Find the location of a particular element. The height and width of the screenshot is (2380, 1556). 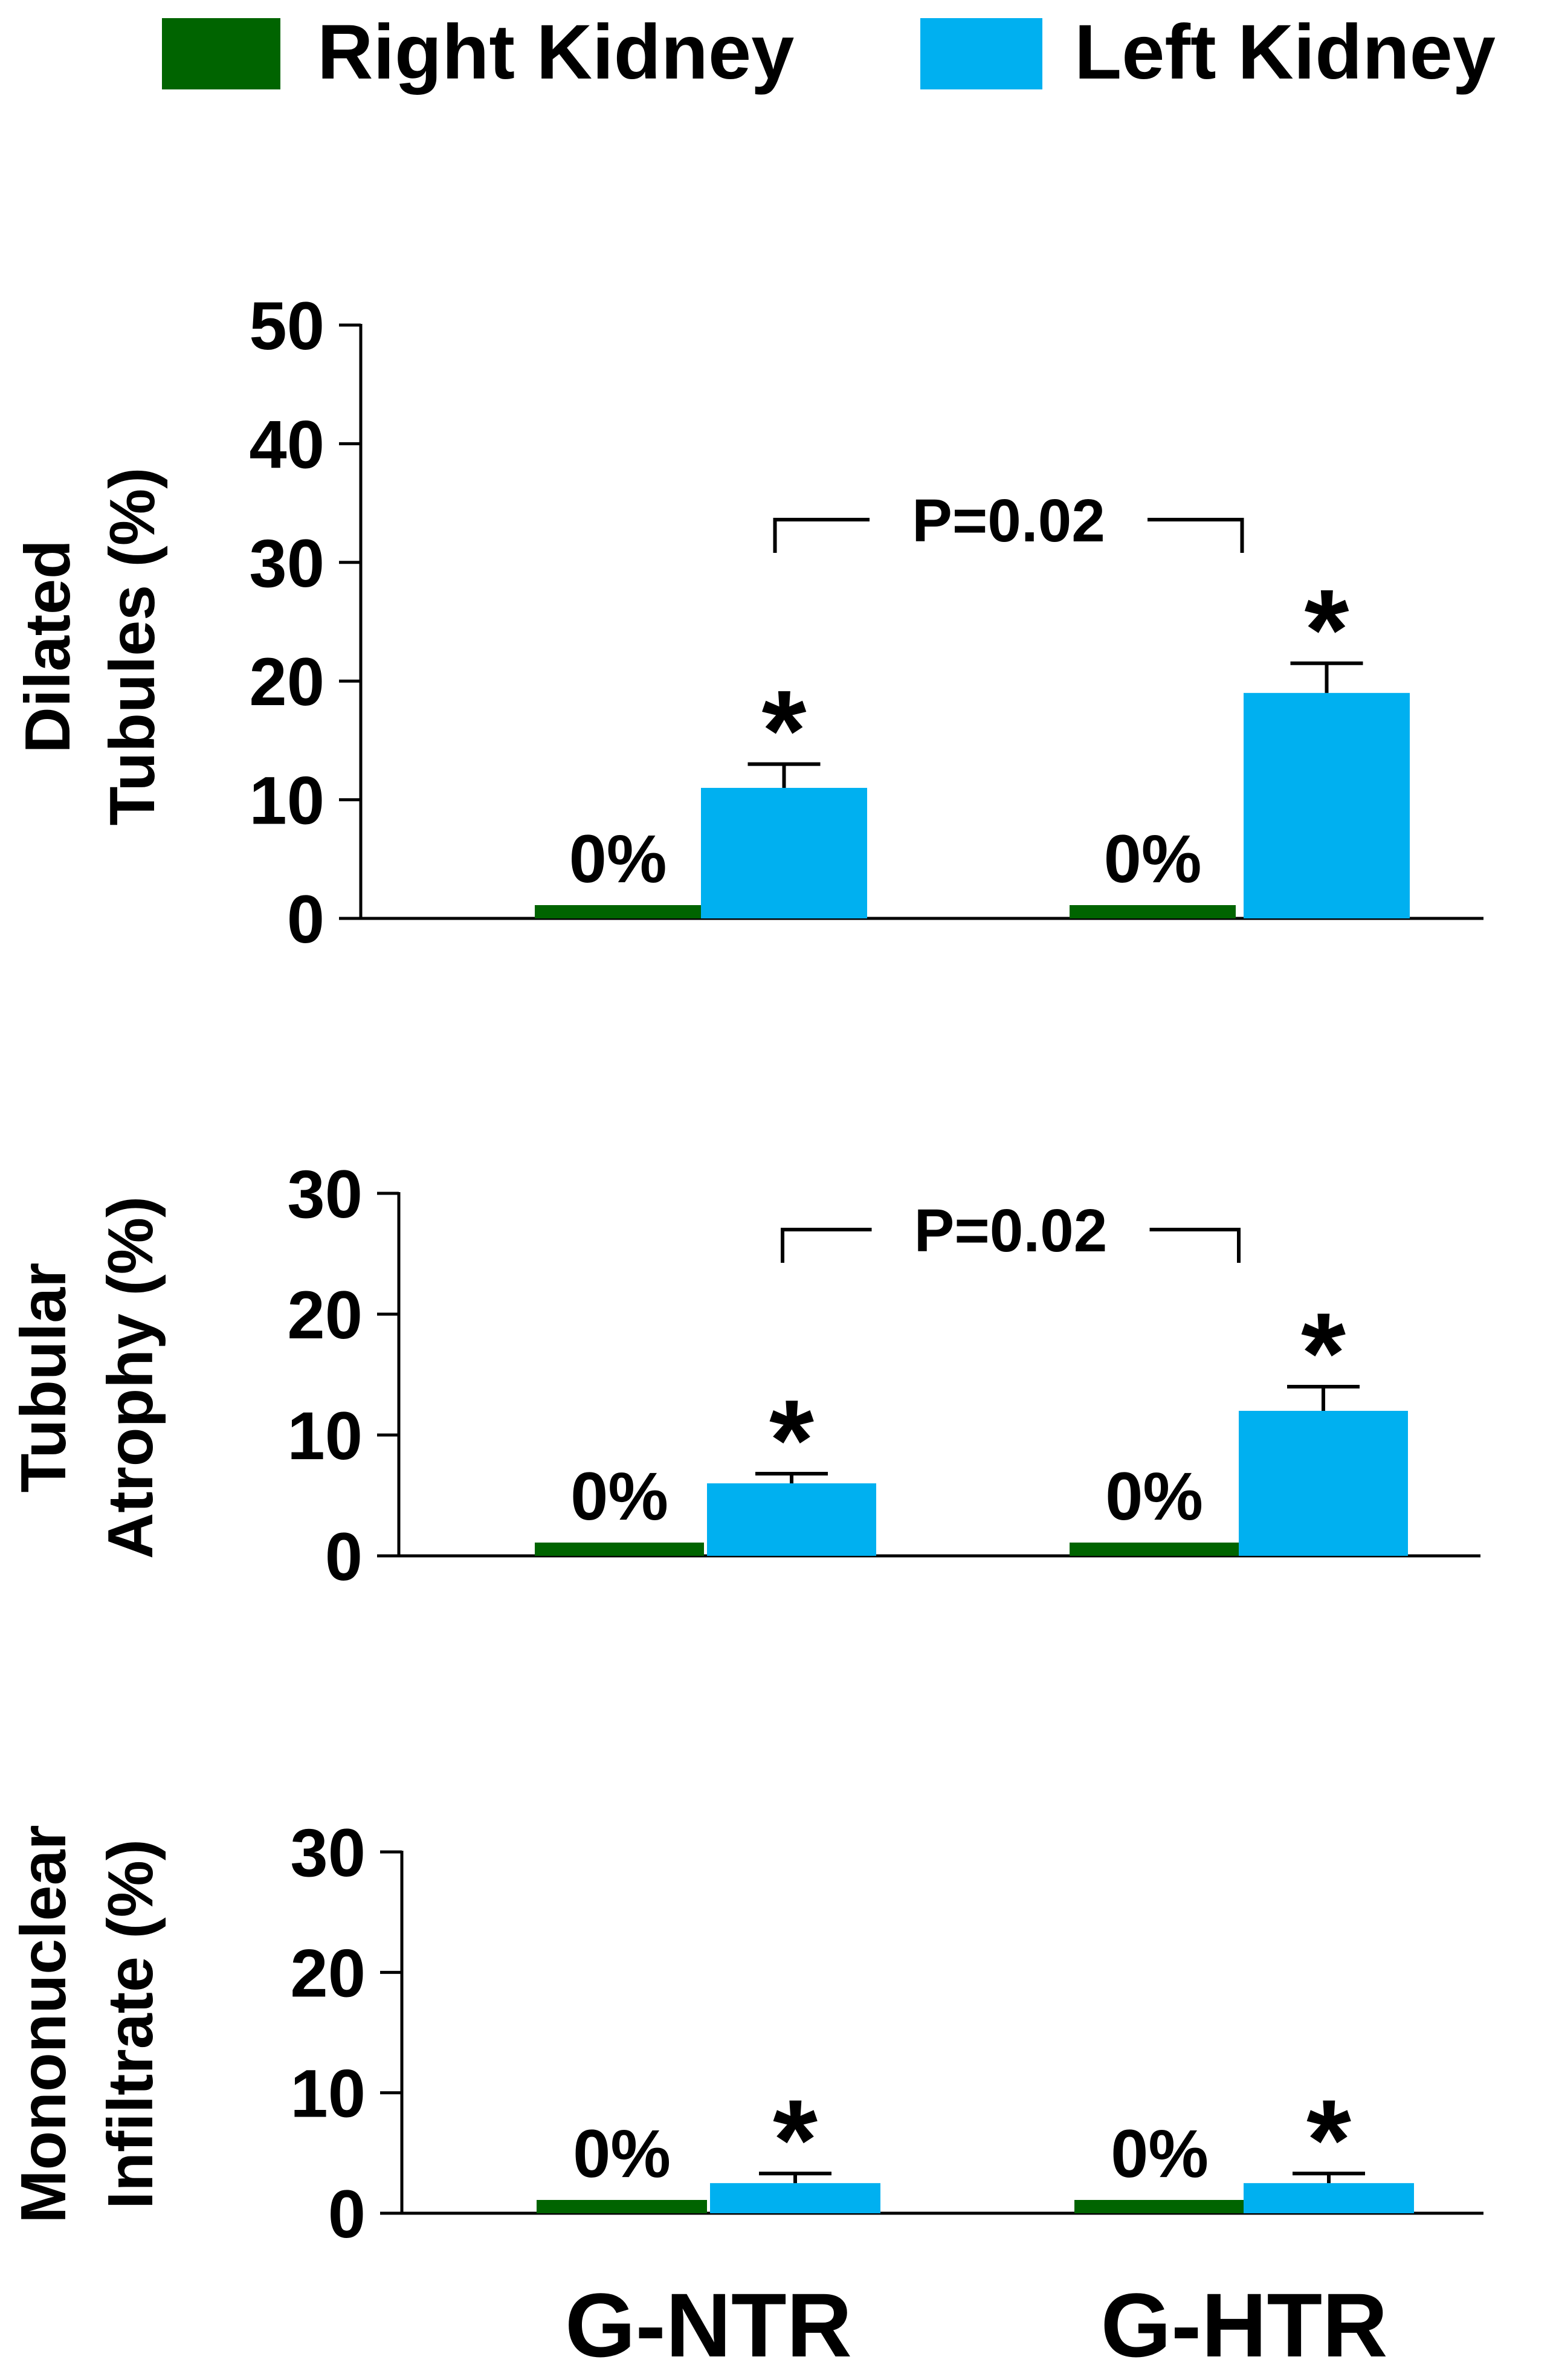

y-axis-label-line: Tubules (%) is located at coordinates (132, 647).